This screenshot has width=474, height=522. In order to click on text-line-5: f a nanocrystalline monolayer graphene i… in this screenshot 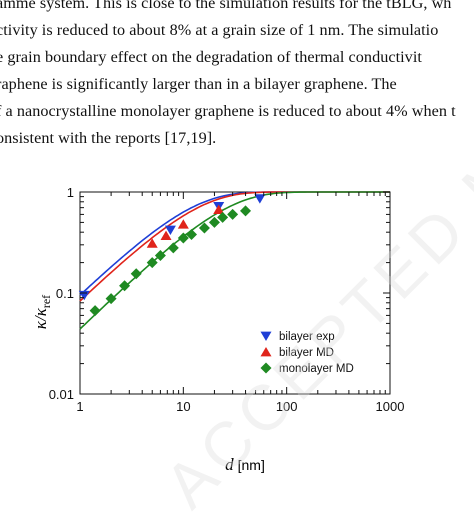, I will do `click(228, 111)`.